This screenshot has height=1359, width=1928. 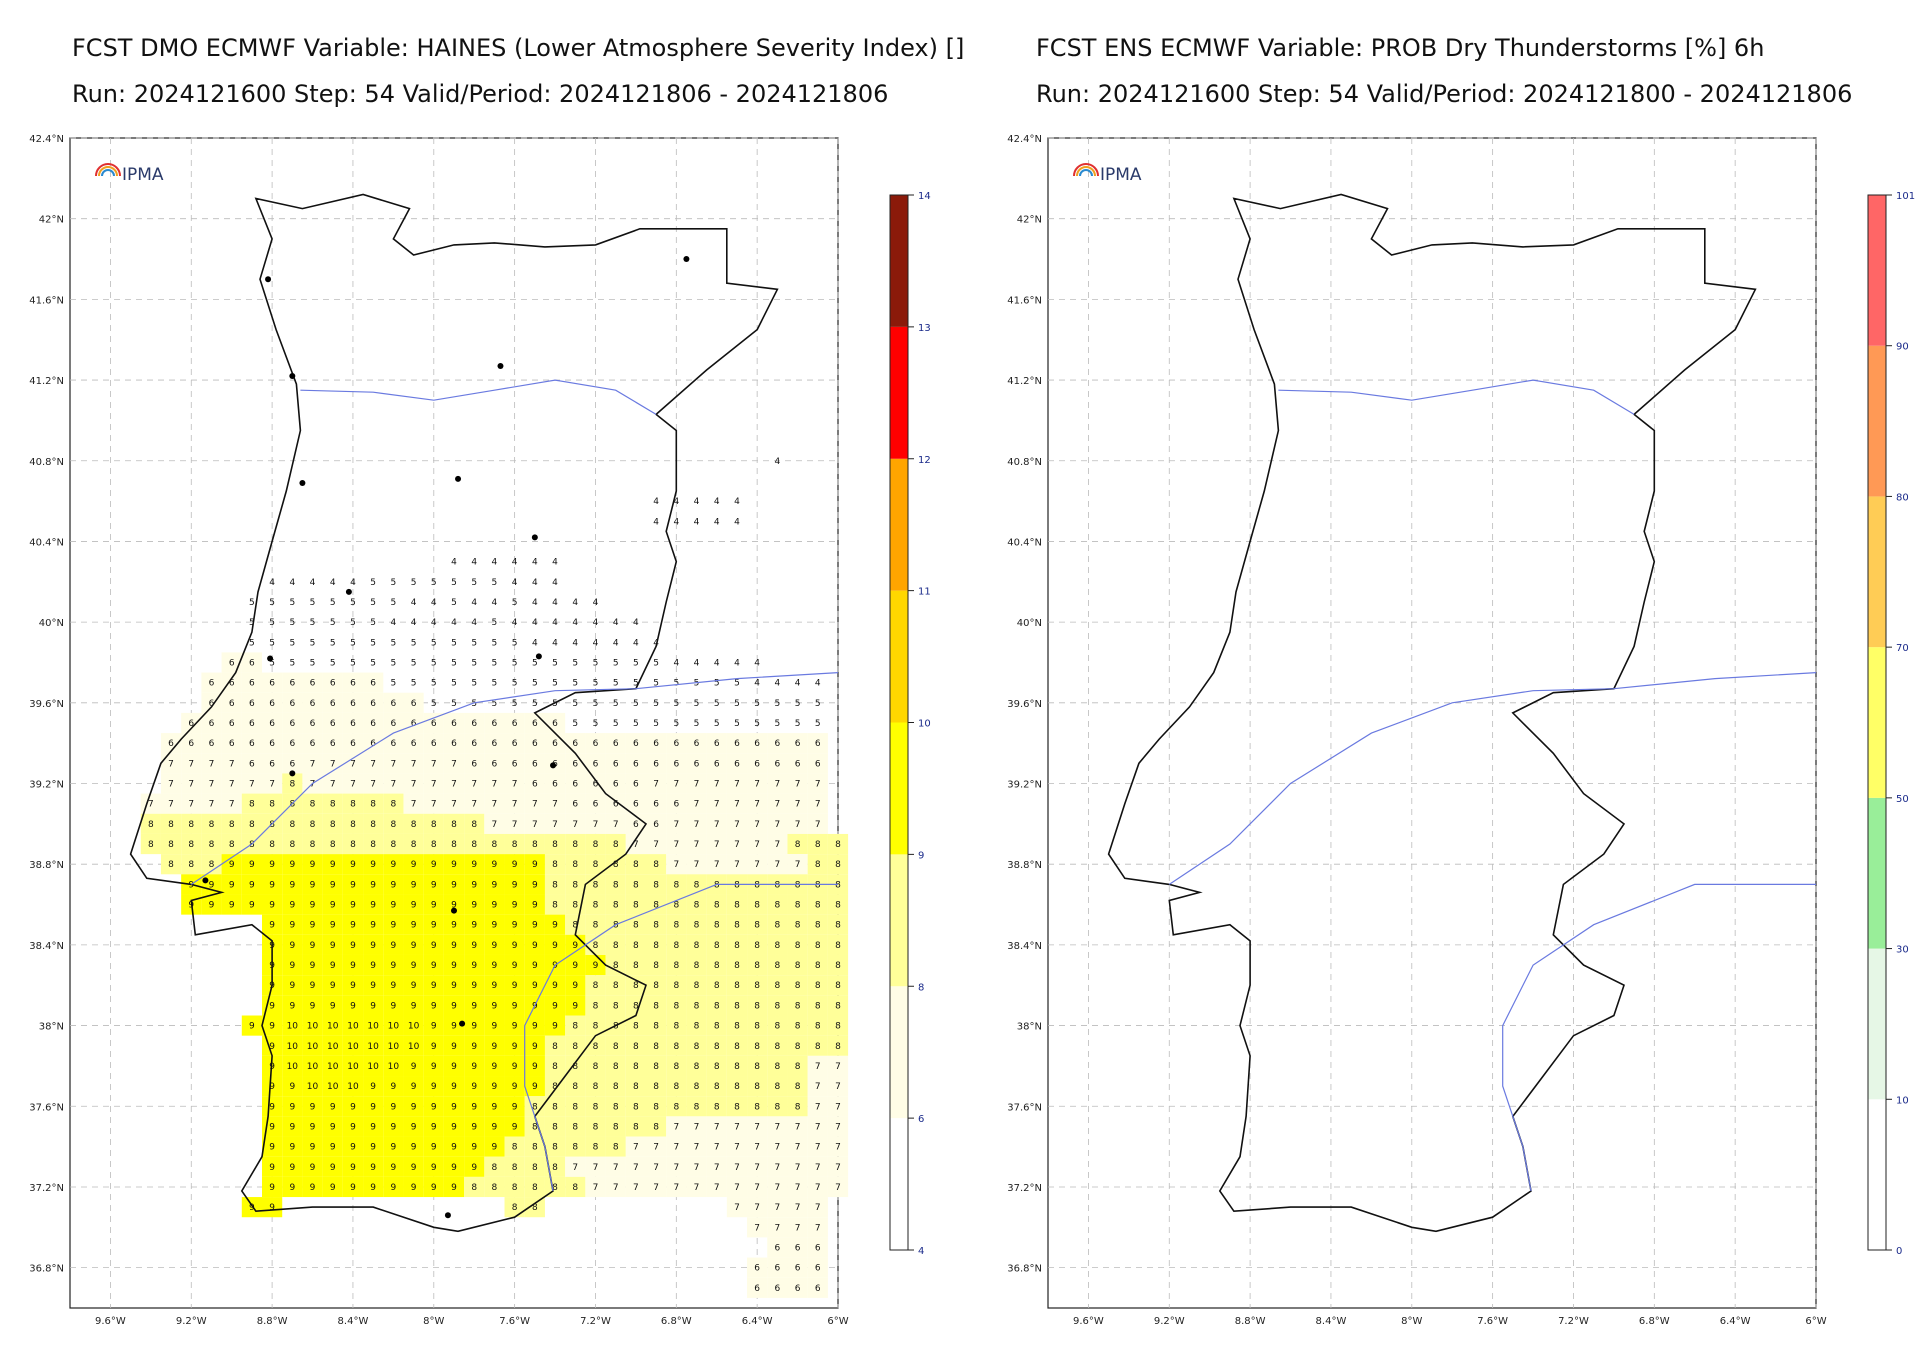 I want to click on haines-value: 10, so click(x=414, y=1027).